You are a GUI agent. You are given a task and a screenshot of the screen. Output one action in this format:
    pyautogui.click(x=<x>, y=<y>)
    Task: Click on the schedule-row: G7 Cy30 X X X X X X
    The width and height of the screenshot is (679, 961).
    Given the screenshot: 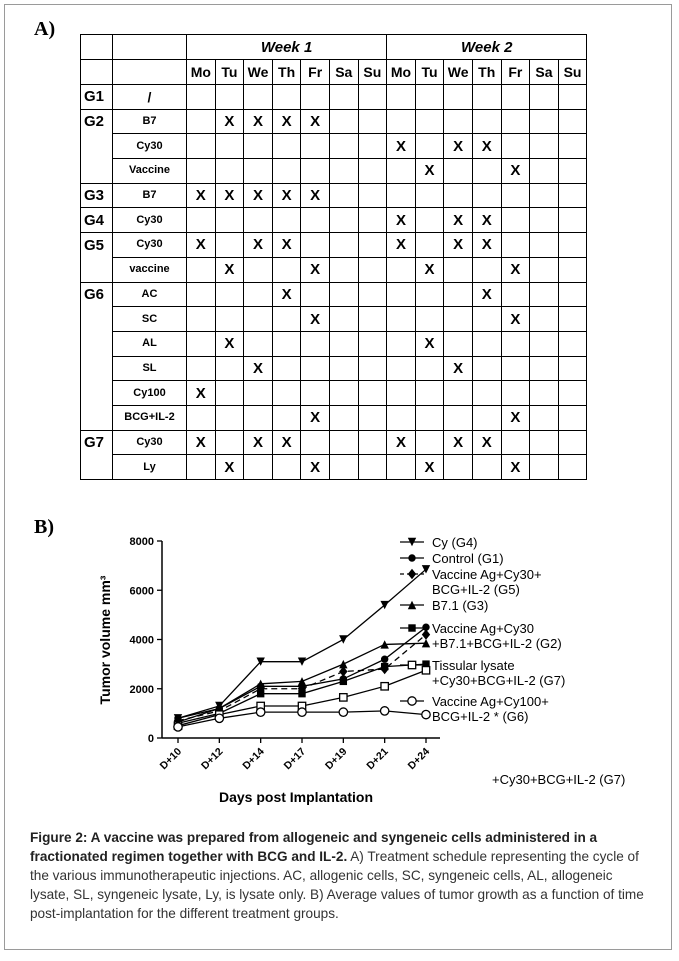 What is the action you would take?
    pyautogui.click(x=334, y=442)
    